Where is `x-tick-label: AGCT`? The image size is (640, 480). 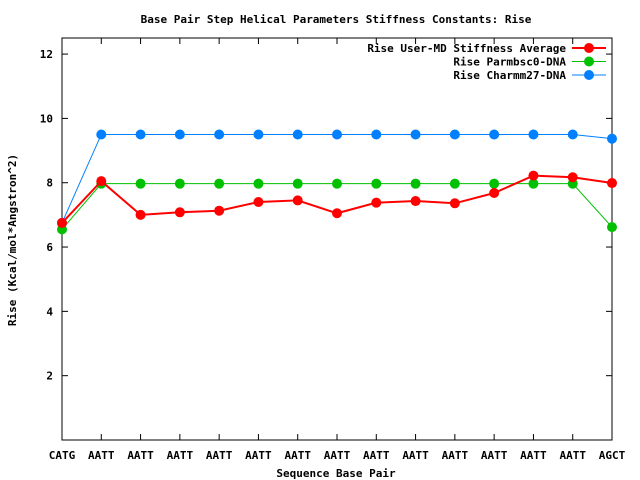
x-tick-label: AGCT is located at coordinates (612, 455).